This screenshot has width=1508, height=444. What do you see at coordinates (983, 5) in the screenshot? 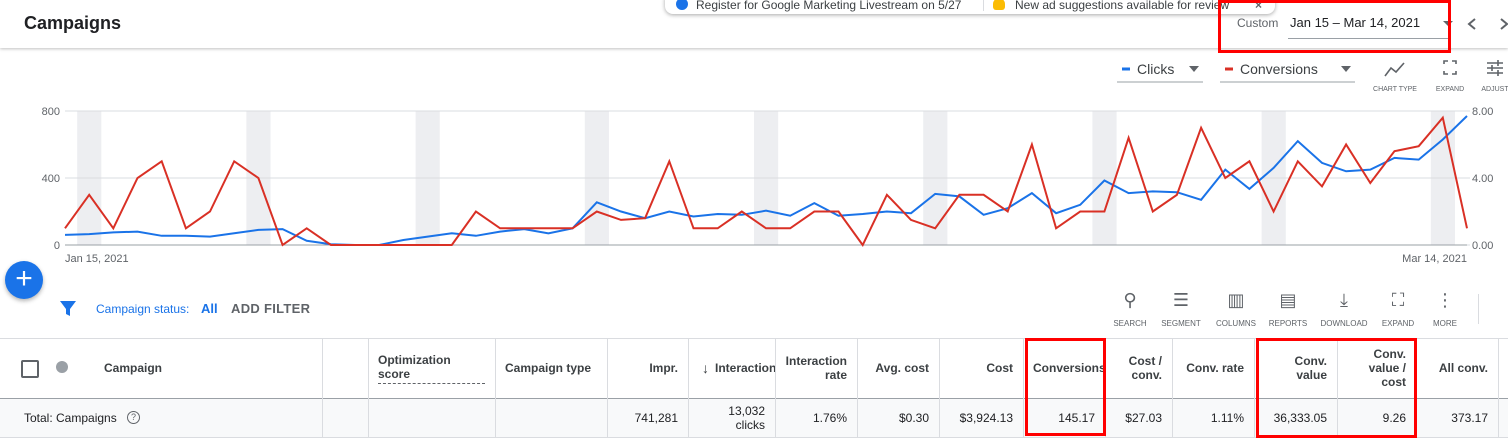
I see `separator` at bounding box center [983, 5].